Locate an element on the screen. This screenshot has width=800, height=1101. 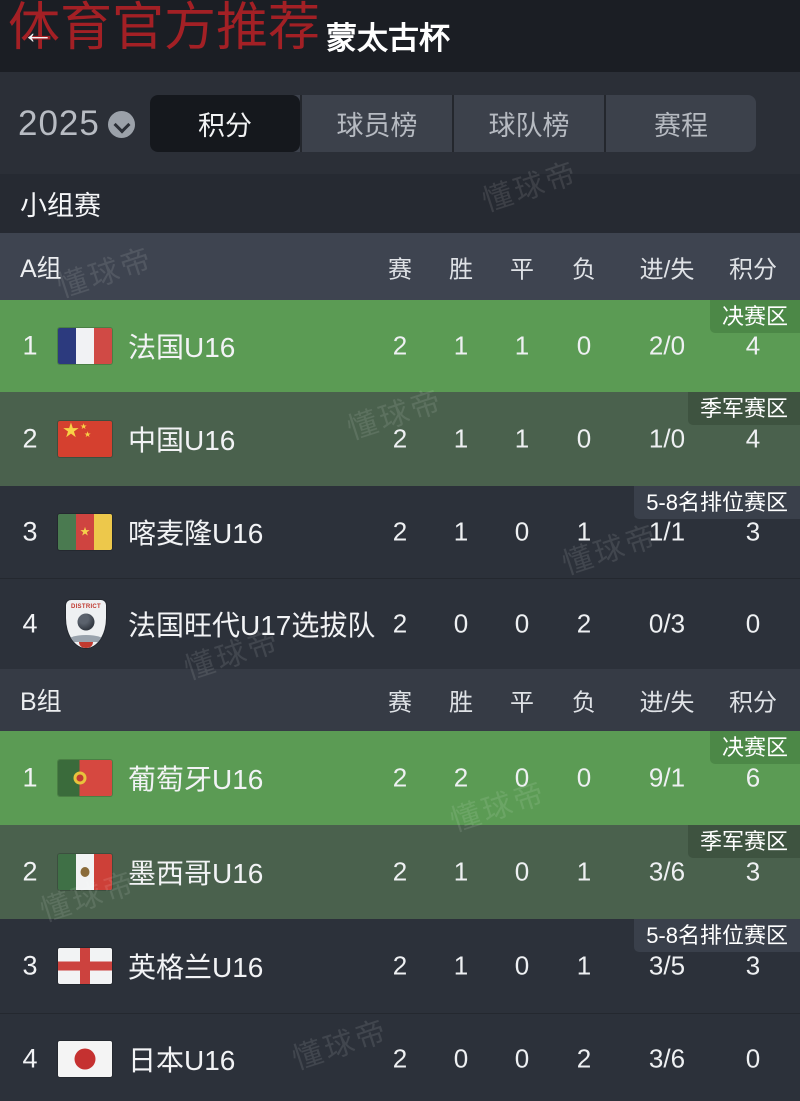
cameroon-flag-icon: ★ is located at coordinates (85, 532).